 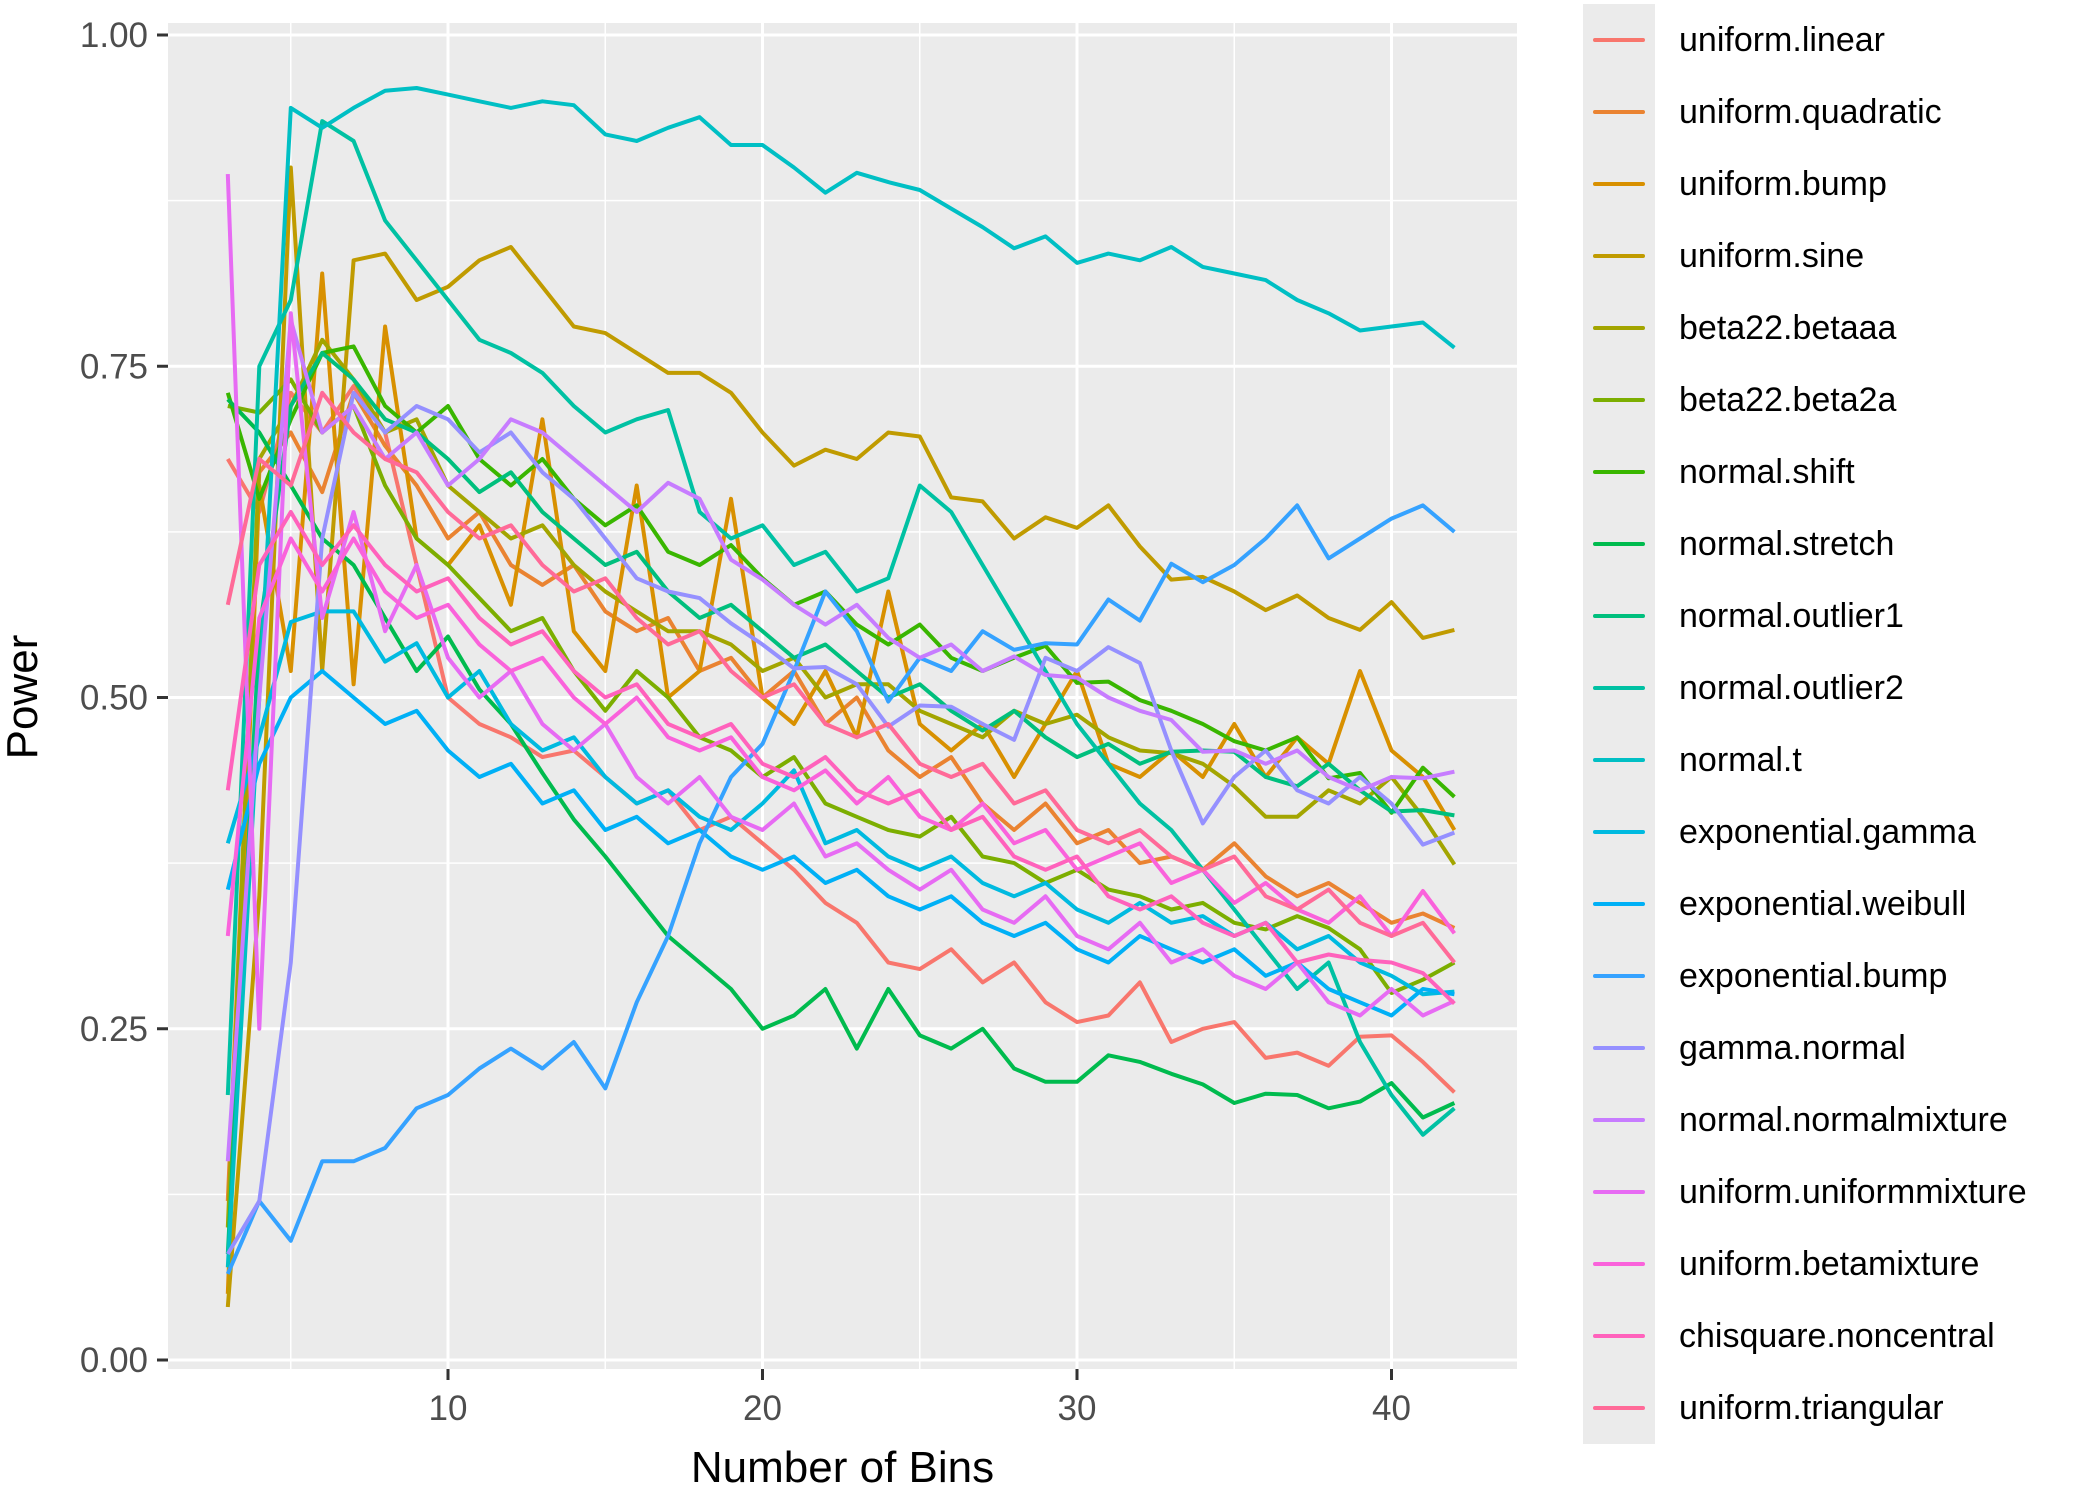 I want to click on legend-label: uniform.sine, so click(x=1772, y=255).